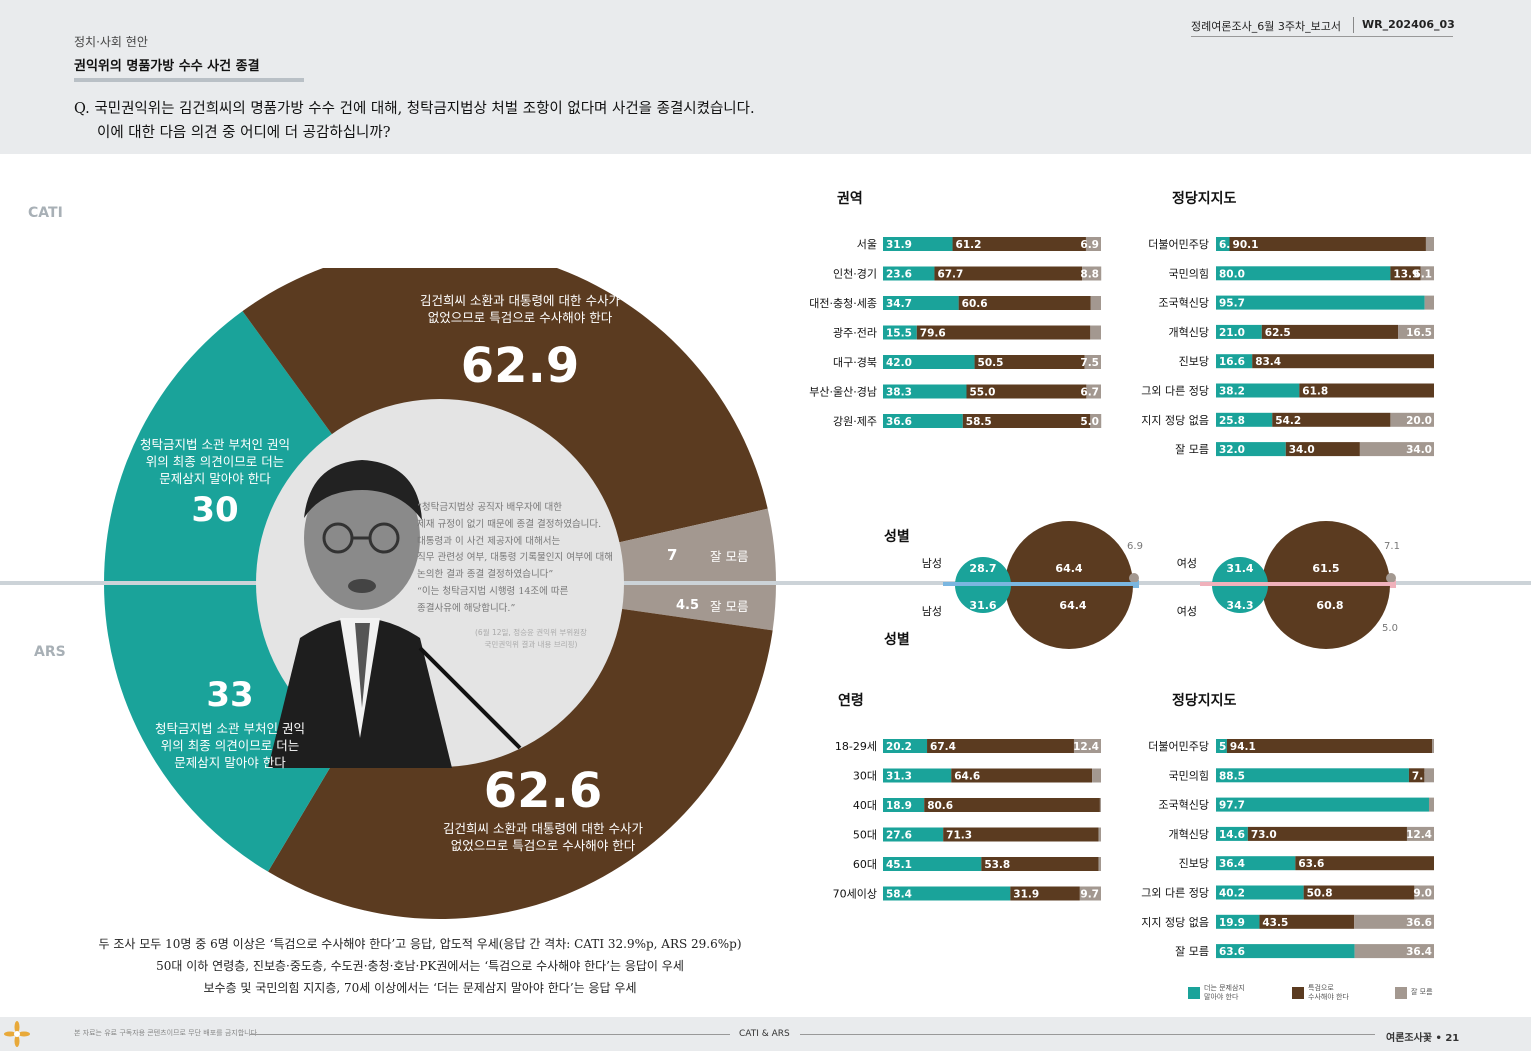 This screenshot has height=1051, width=1531. I want to click on region-title: 권역, so click(850, 199).